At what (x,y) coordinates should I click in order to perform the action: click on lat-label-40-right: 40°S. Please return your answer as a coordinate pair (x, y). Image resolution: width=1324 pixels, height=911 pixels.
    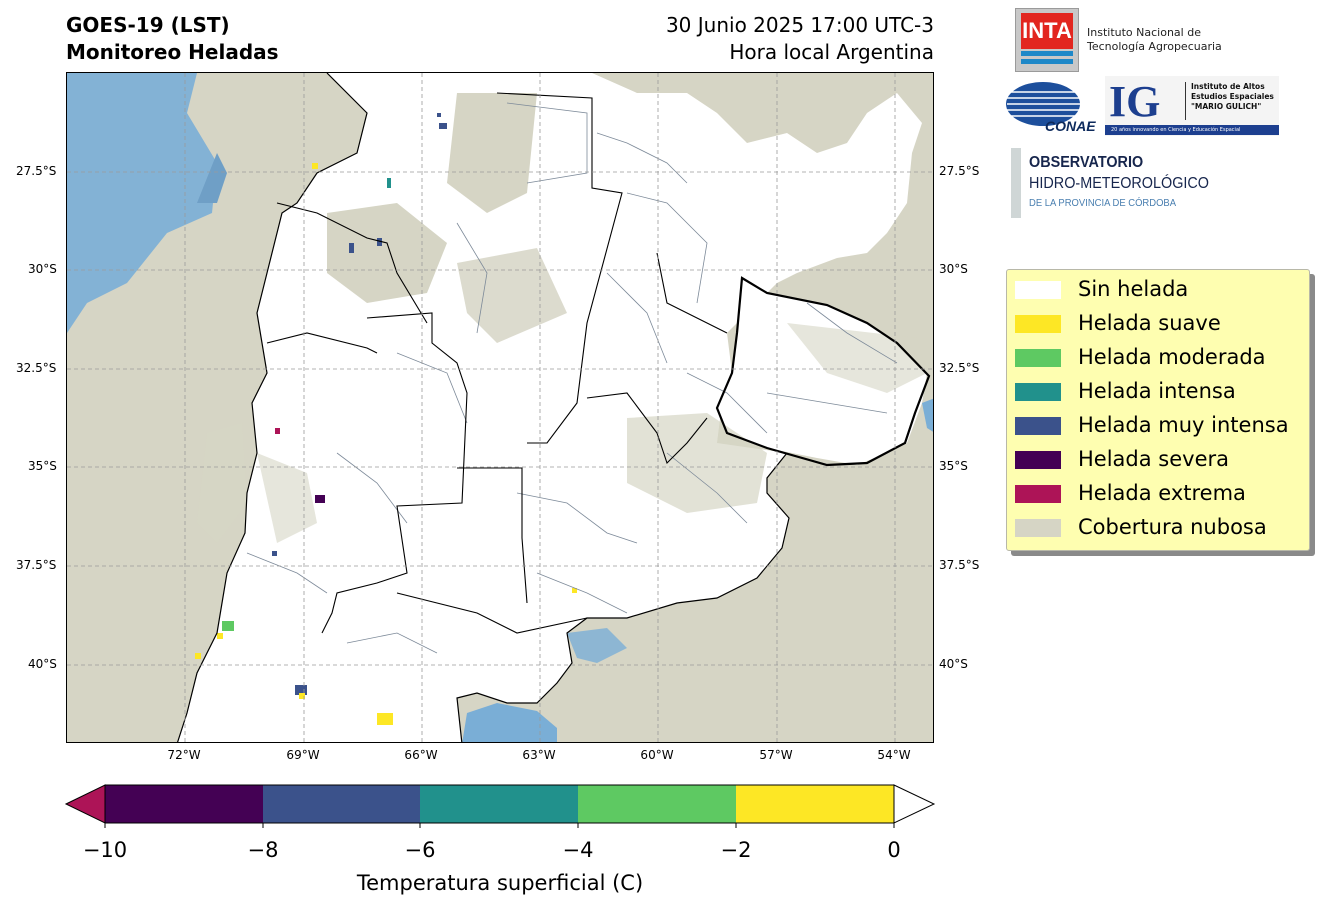
    Looking at the image, I should click on (953, 664).